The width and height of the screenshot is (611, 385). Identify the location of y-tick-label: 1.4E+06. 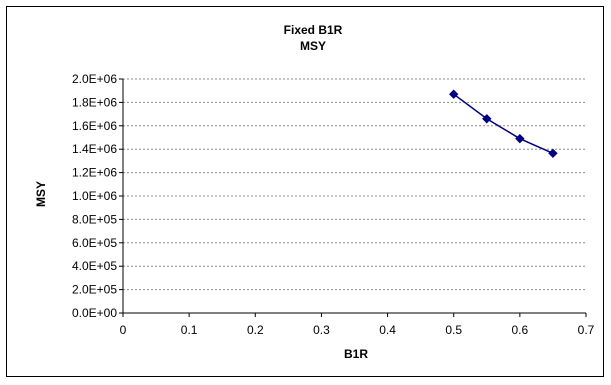
(94, 149).